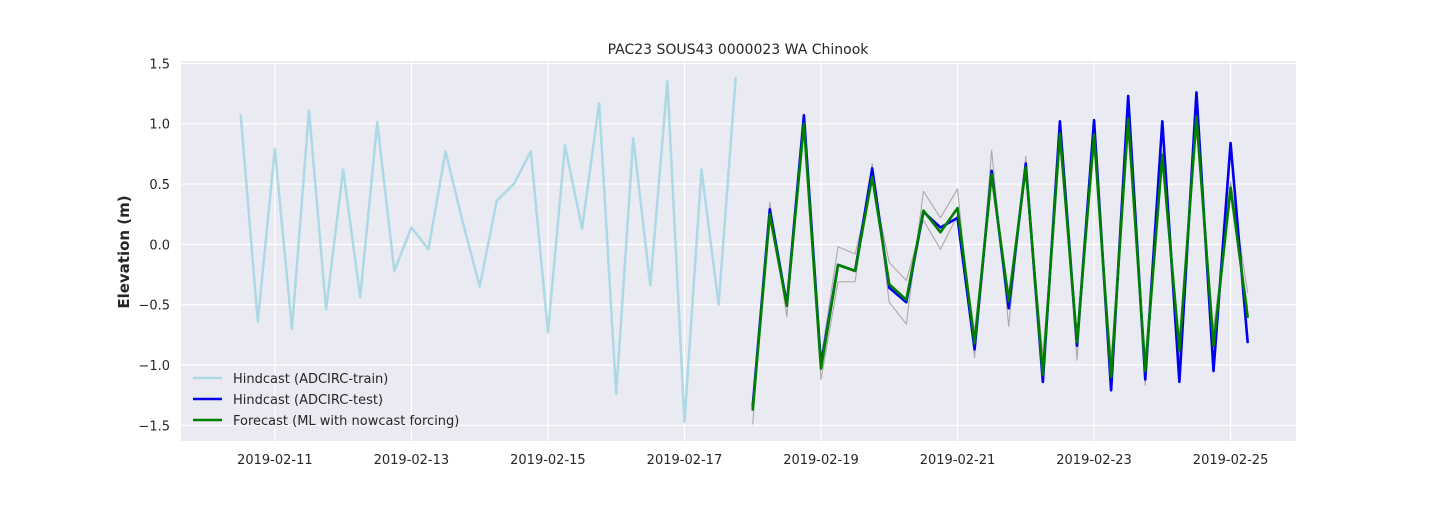 The width and height of the screenshot is (1440, 508). Describe the element at coordinates (154, 306) in the screenshot. I see `y-tick-label: −0.5` at that location.